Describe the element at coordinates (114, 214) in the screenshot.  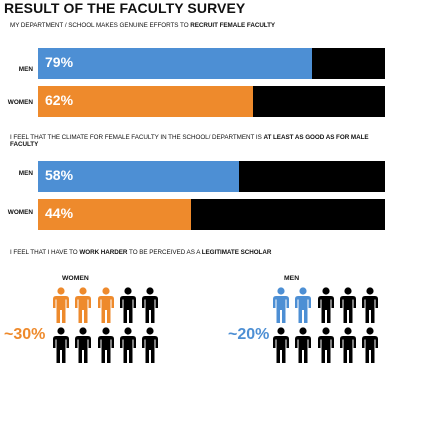
I see `bar-women-2: 44%` at that location.